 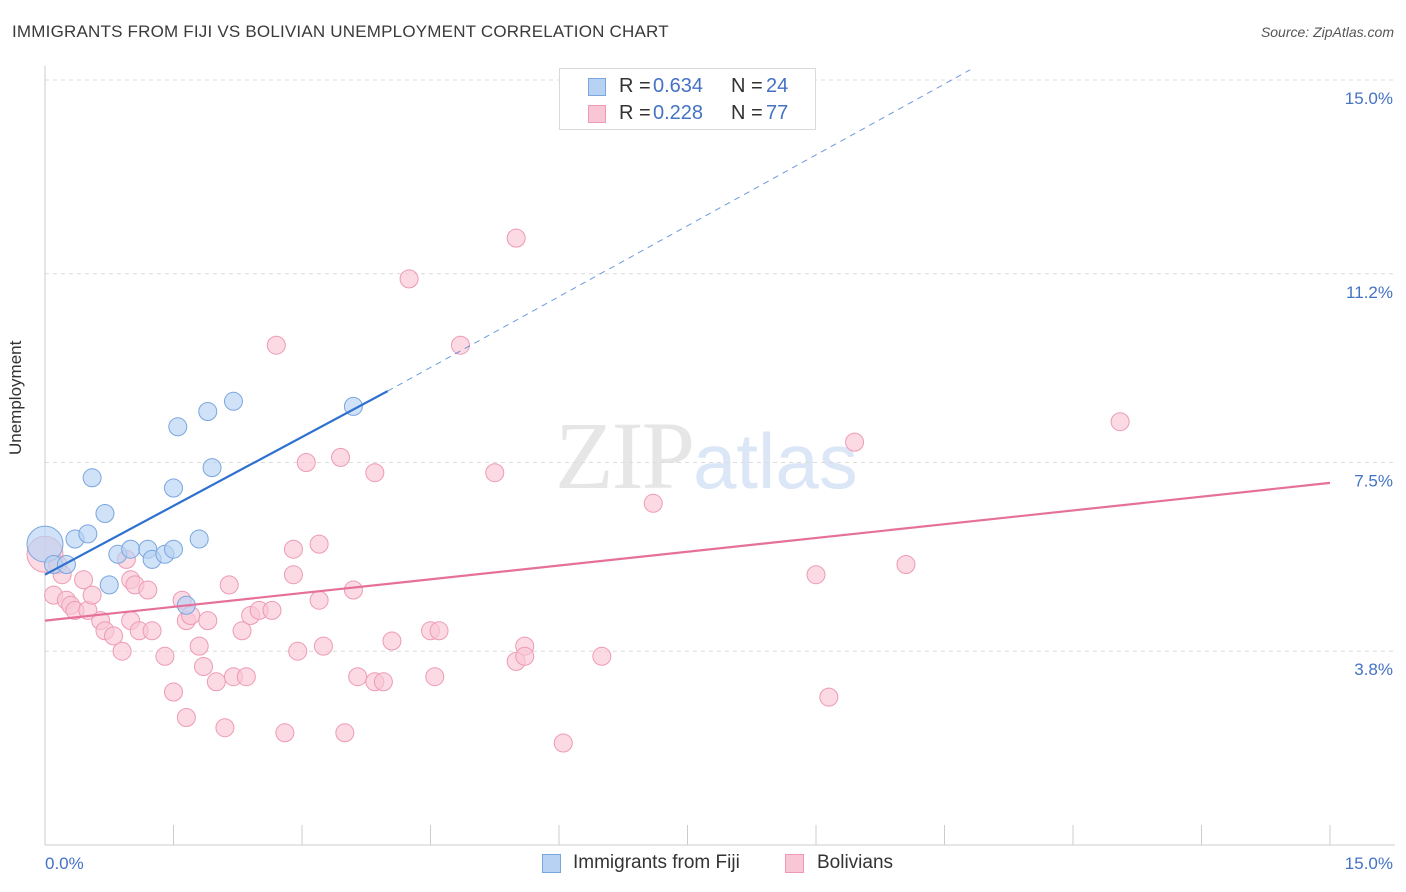 I want to click on zipatlas-watermark: ZIPatlas, so click(x=706, y=455).